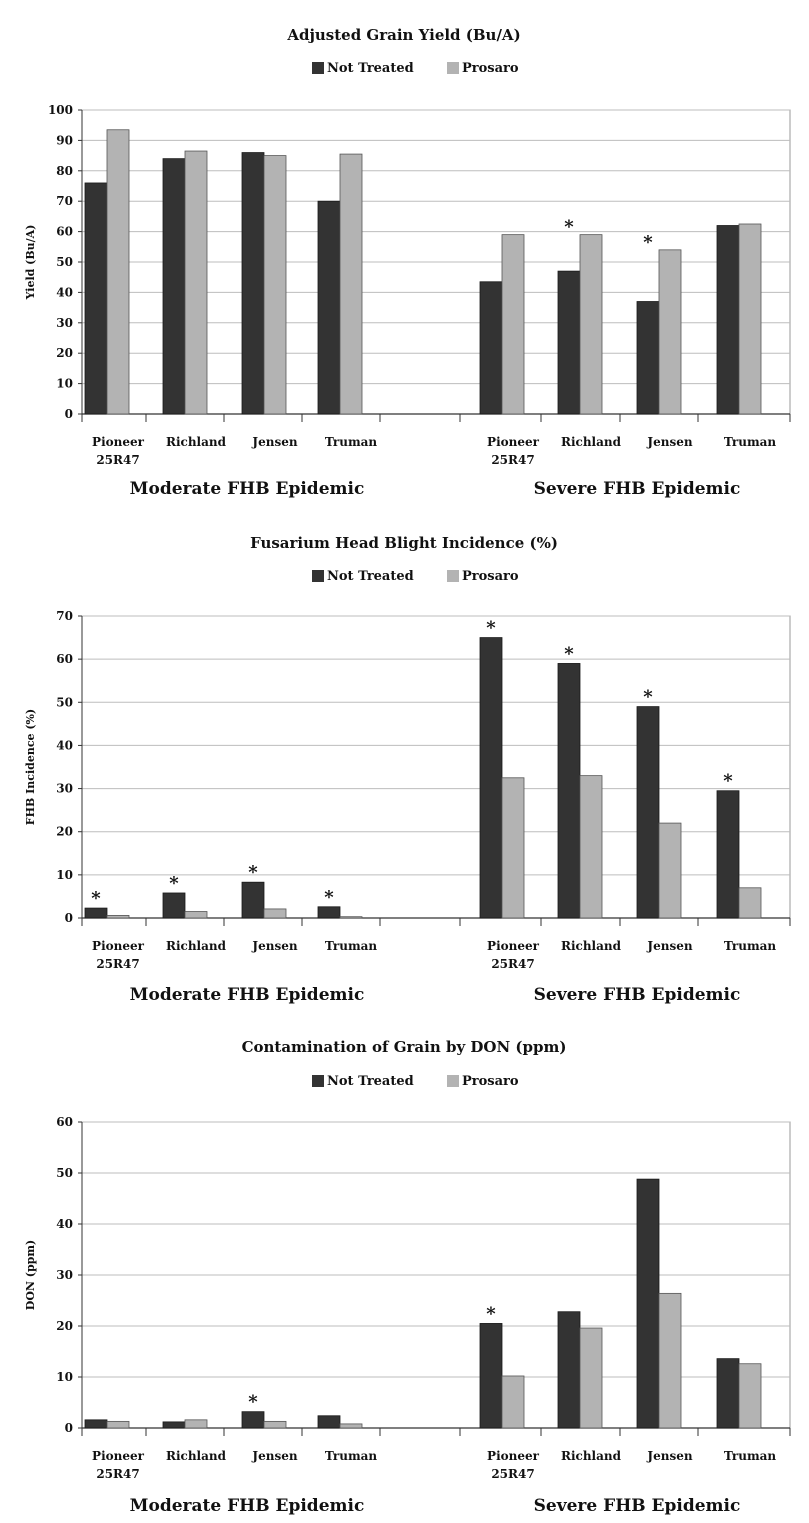 This screenshot has width=809, height=1523. What do you see at coordinates (64, 616) in the screenshot?
I see `y-tick-label: 70` at bounding box center [64, 616].